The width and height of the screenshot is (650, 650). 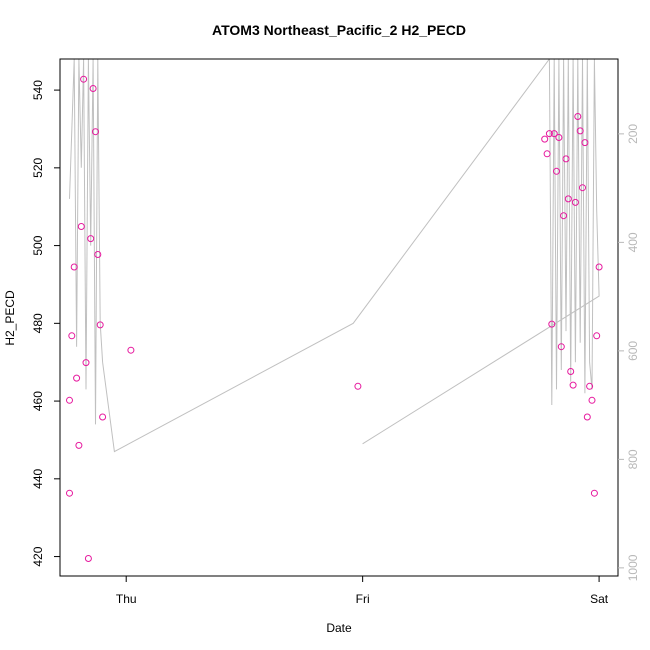 I want to click on right-axis: 200 400 600 800 1000, so click(x=629, y=352).